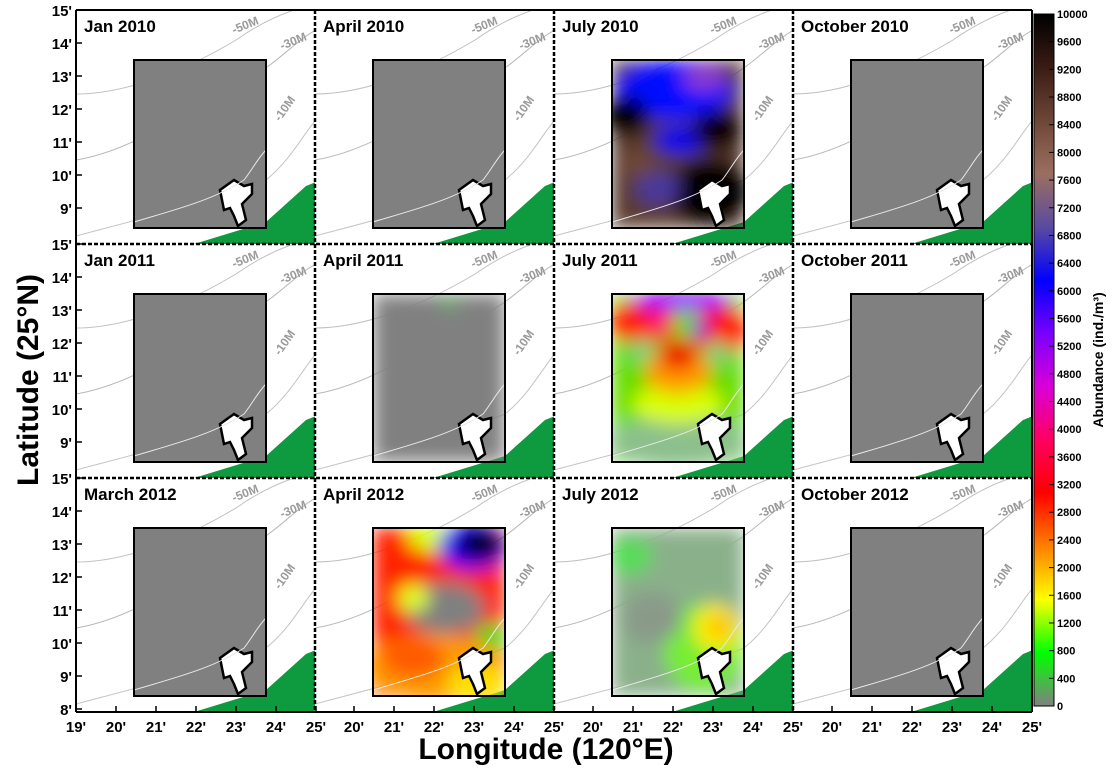 This screenshot has height=769, width=1113. I want to click on colorbar-gradient, so click(1044, 360).